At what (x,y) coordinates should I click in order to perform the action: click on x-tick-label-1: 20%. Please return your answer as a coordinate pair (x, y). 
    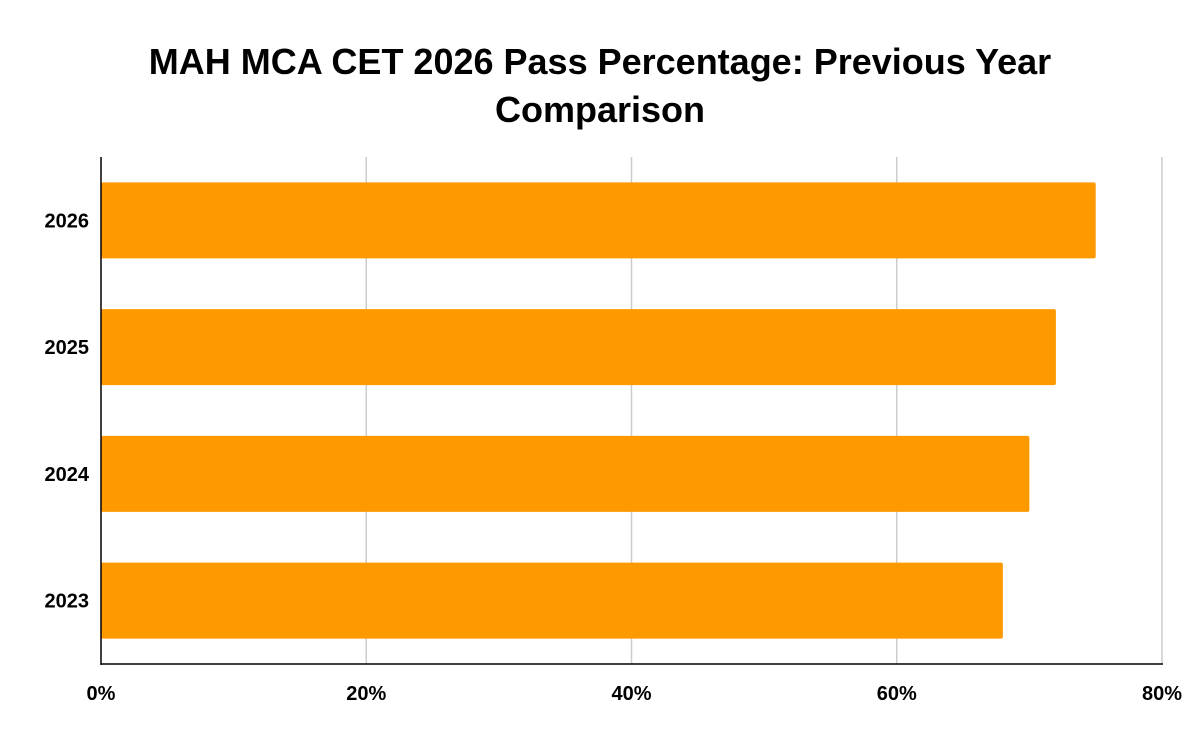
    Looking at the image, I should click on (366, 694).